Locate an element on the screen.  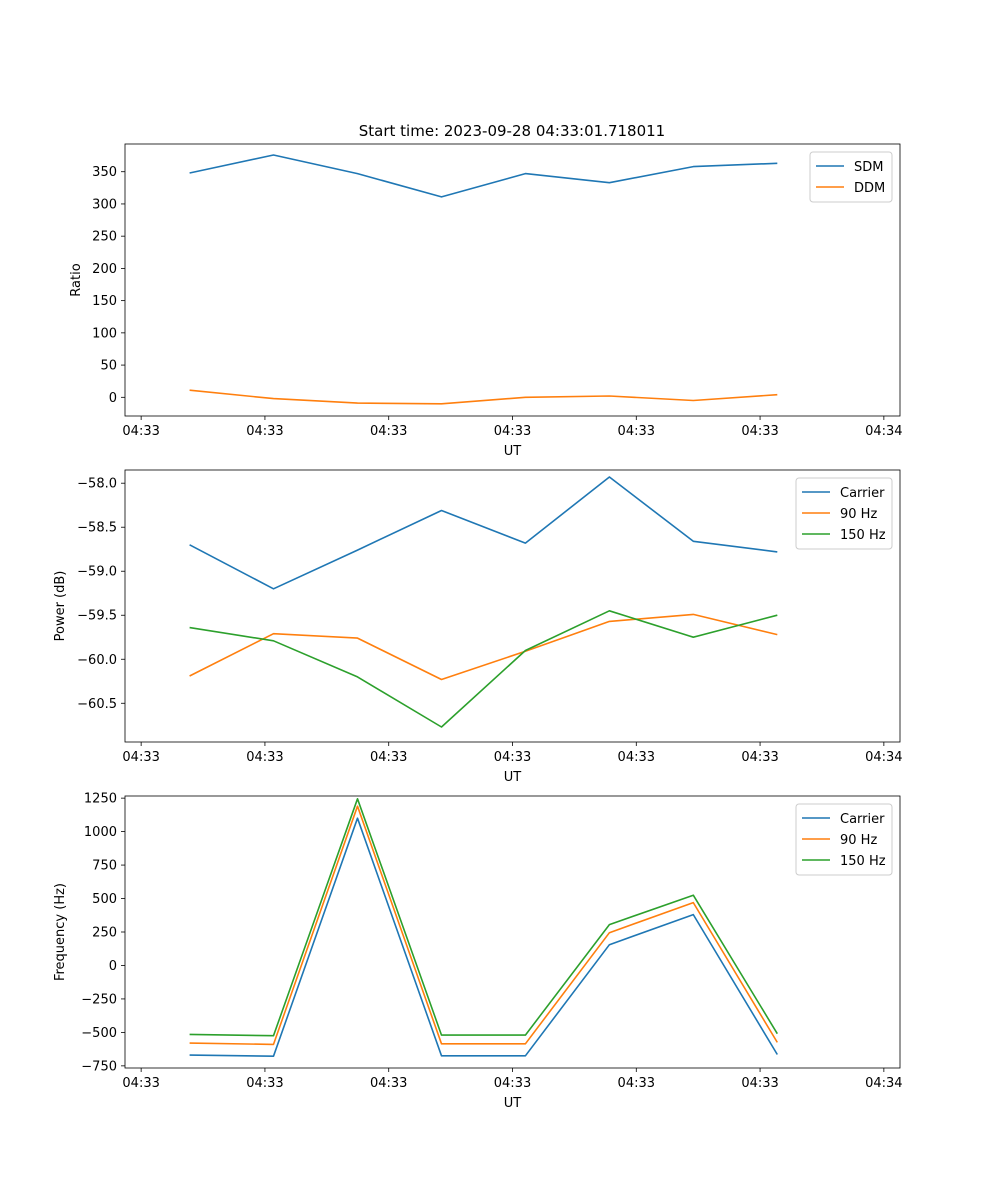
y-tick-label: −58.0 is located at coordinates (97, 484).